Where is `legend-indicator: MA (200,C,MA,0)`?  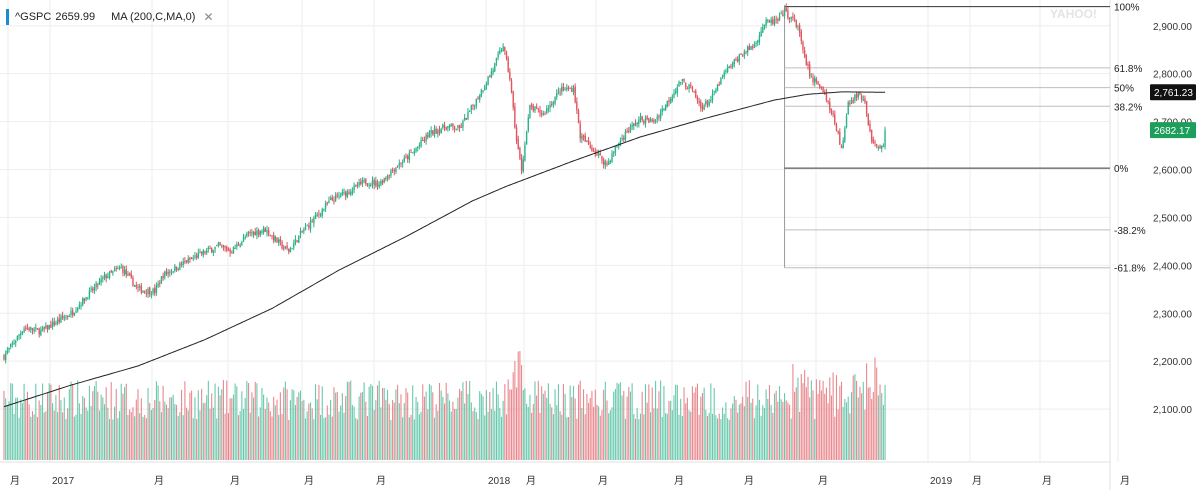 legend-indicator: MA (200,C,MA,0) is located at coordinates (153, 17).